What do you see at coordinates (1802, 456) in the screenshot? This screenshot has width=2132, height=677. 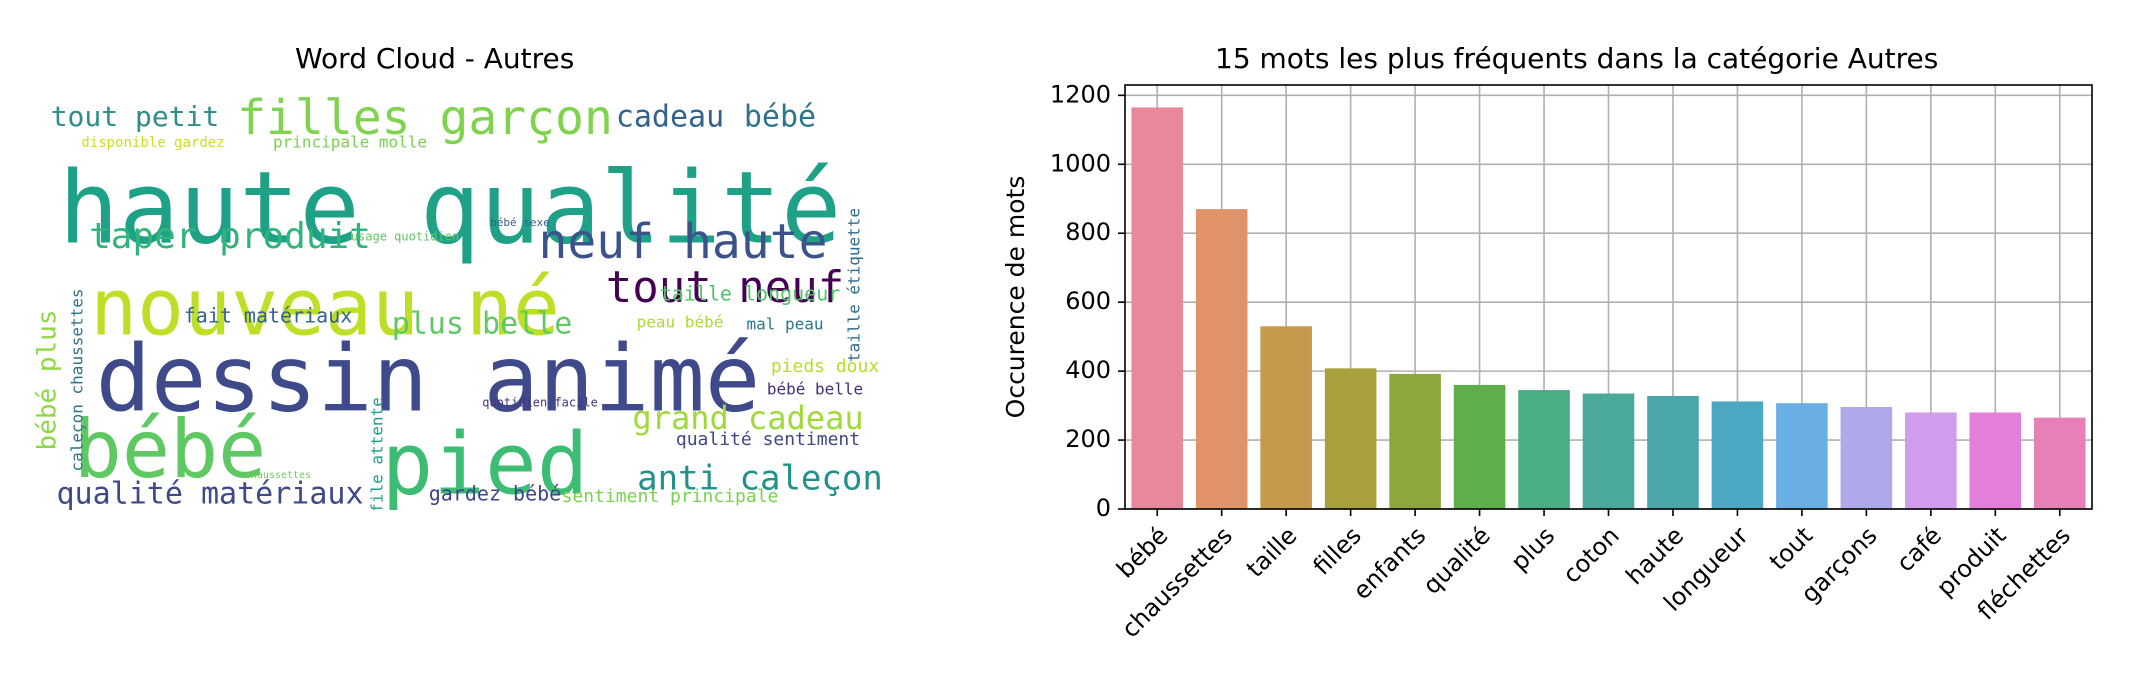 I see `bar-tout` at bounding box center [1802, 456].